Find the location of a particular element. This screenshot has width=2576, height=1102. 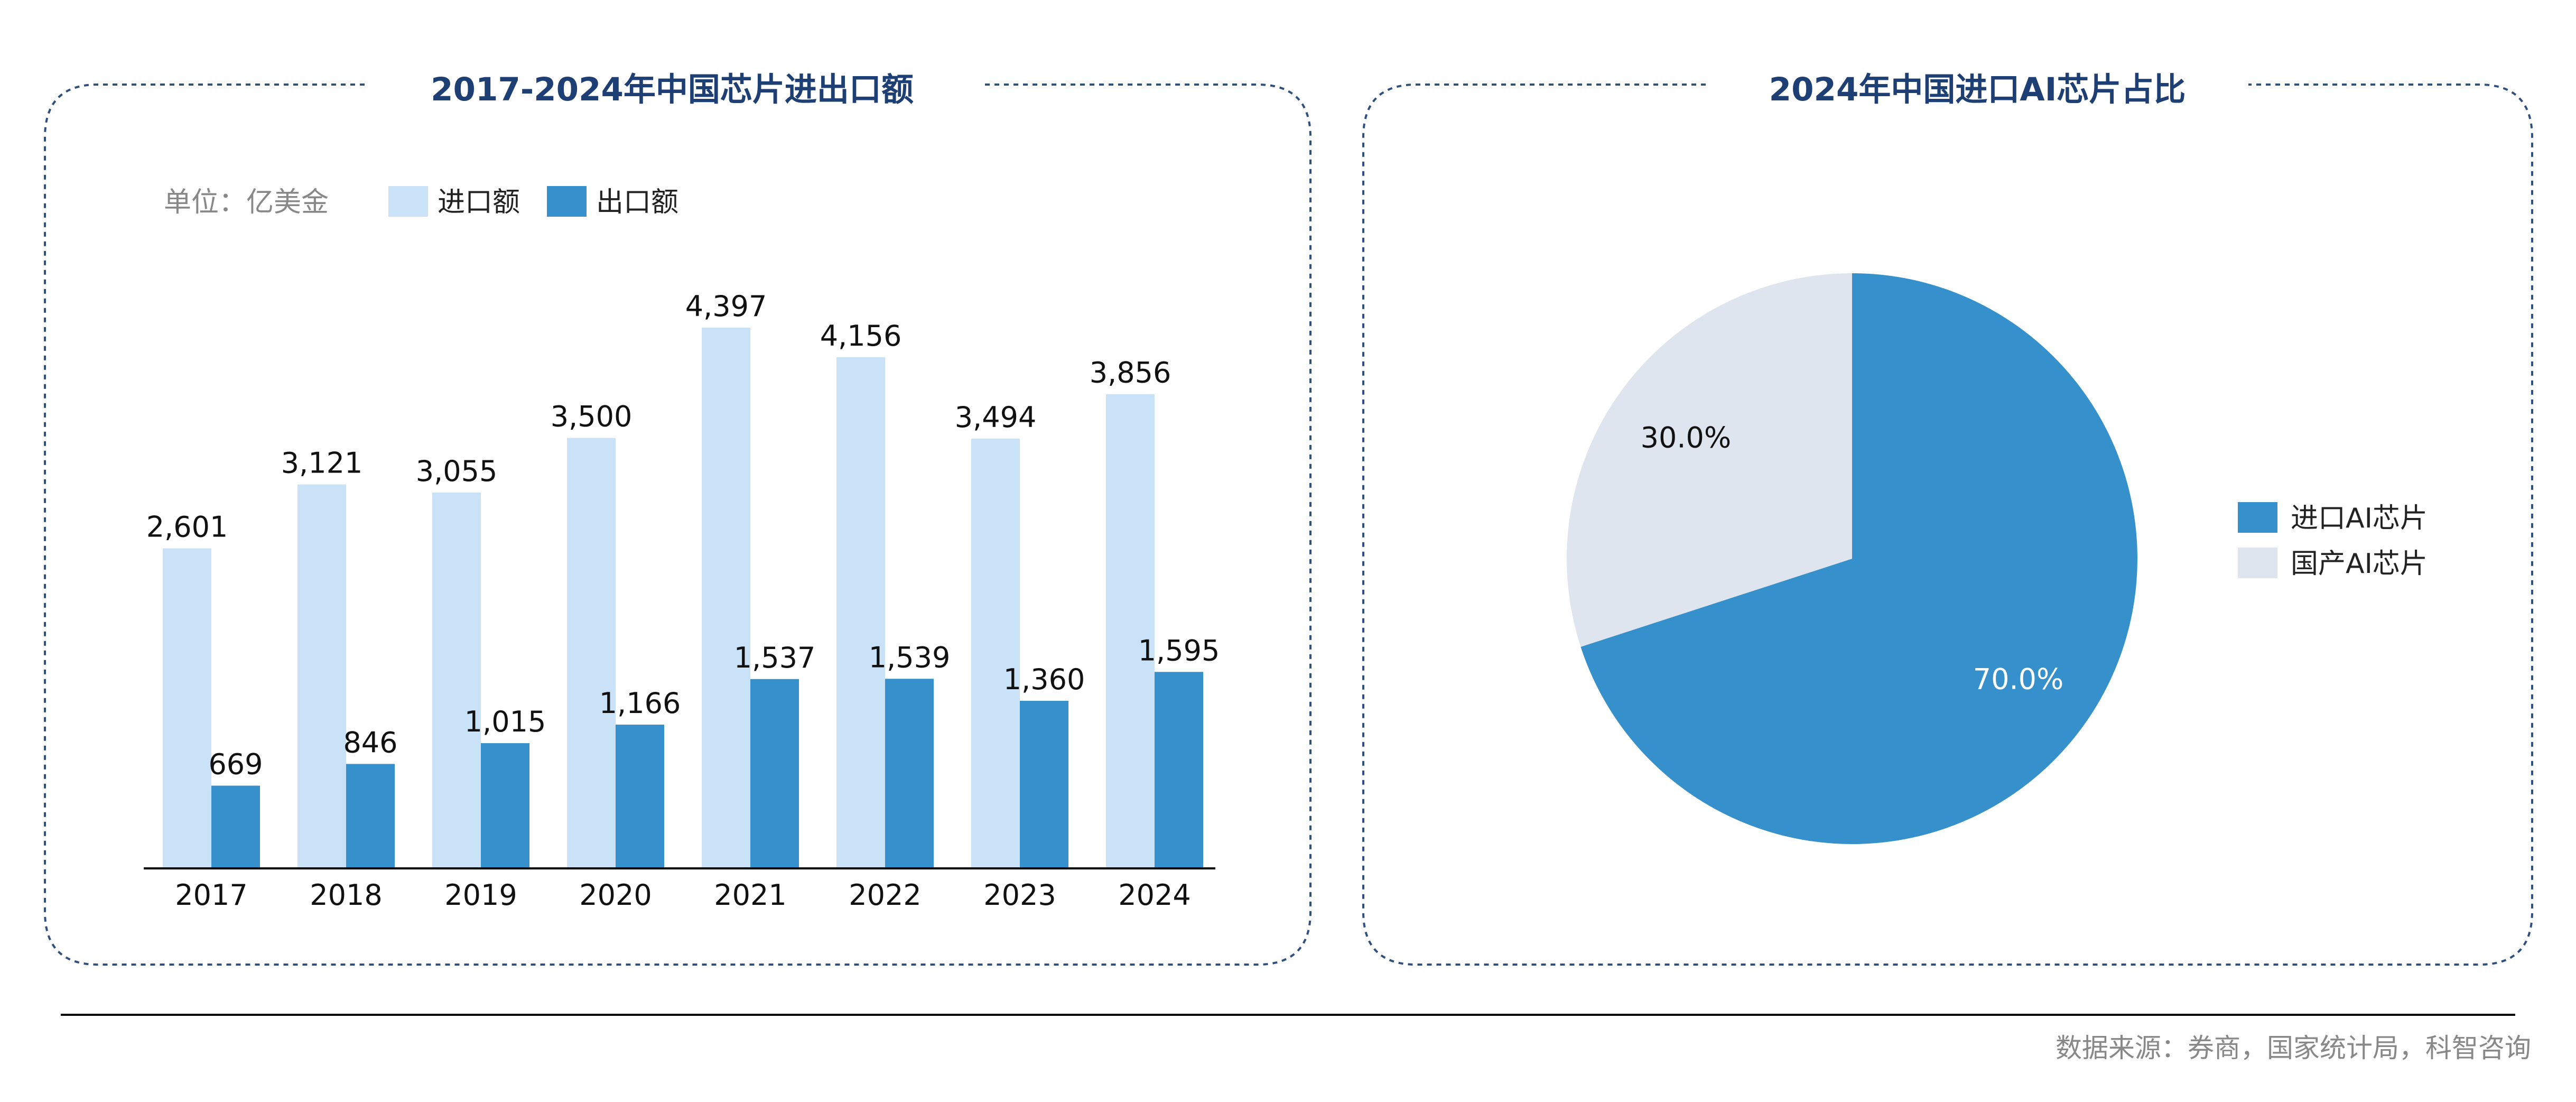

legend-label-export: 出口额 is located at coordinates (637, 202).